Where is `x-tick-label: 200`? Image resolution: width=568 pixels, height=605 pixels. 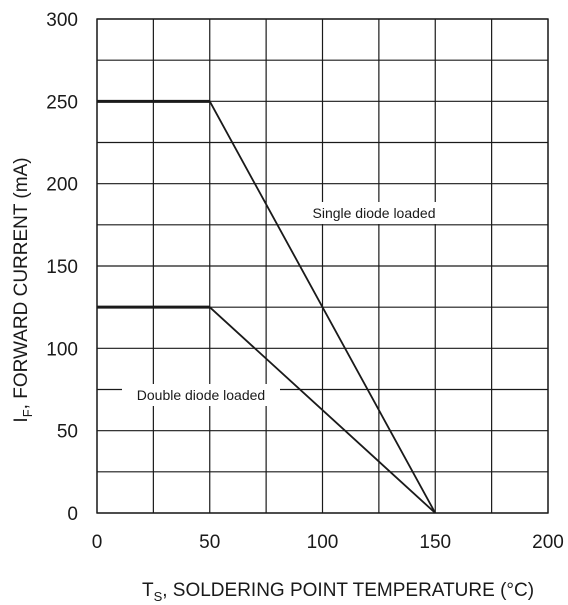 x-tick-label: 200 is located at coordinates (548, 542).